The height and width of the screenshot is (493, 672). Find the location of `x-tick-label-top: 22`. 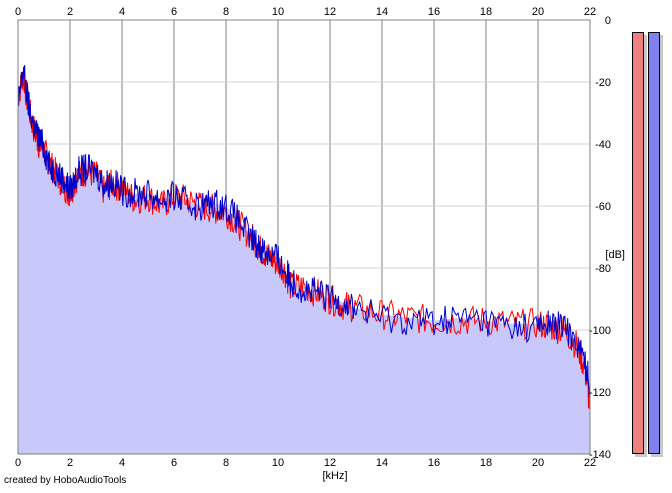

x-tick-label-top: 22 is located at coordinates (590, 12).